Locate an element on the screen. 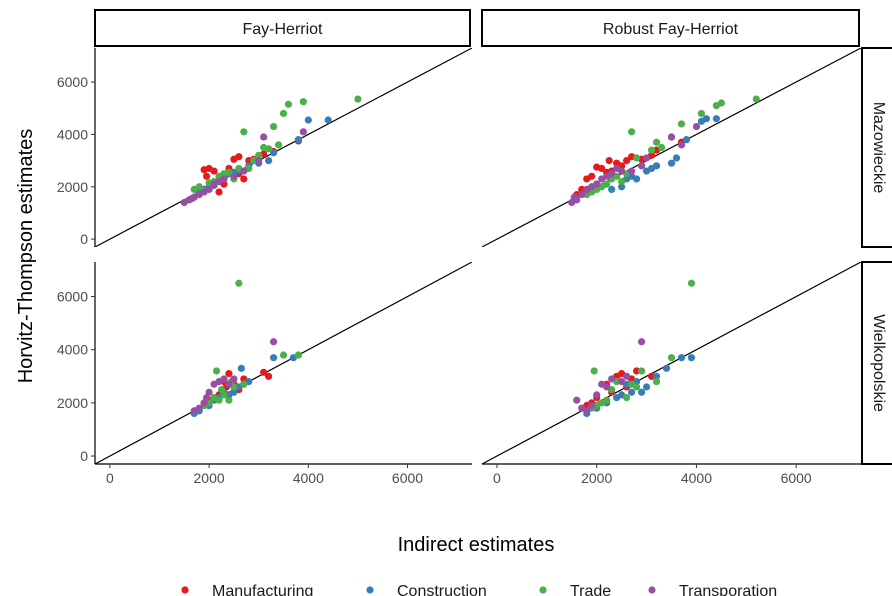 The image size is (892, 596). strip-col-1-label: Fay-Herriot is located at coordinates (282, 29).